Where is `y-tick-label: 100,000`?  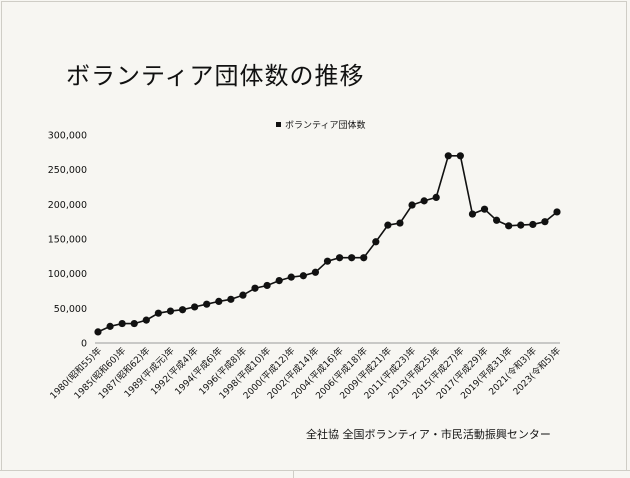 y-tick-label: 100,000 is located at coordinates (67, 274).